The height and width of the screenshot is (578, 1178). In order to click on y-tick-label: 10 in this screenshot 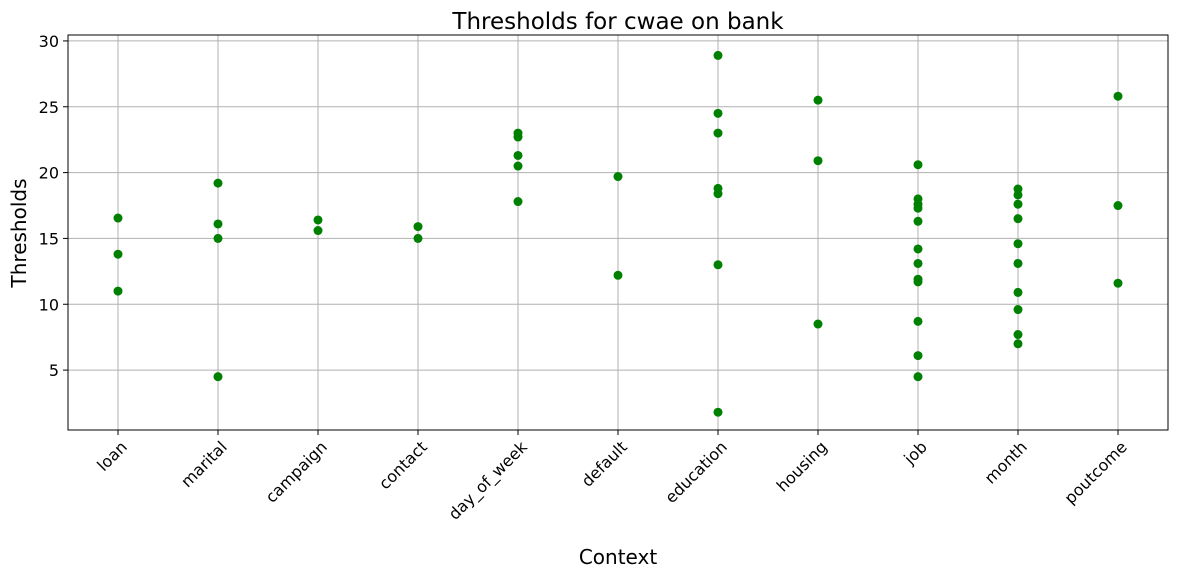, I will do `click(49, 304)`.